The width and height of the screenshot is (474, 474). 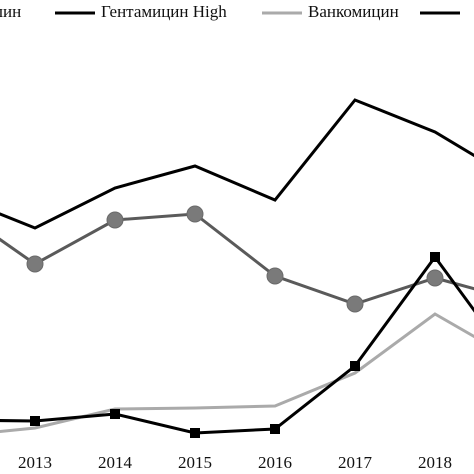 I want to click on x-tick-label: 2017, so click(x=355, y=462).